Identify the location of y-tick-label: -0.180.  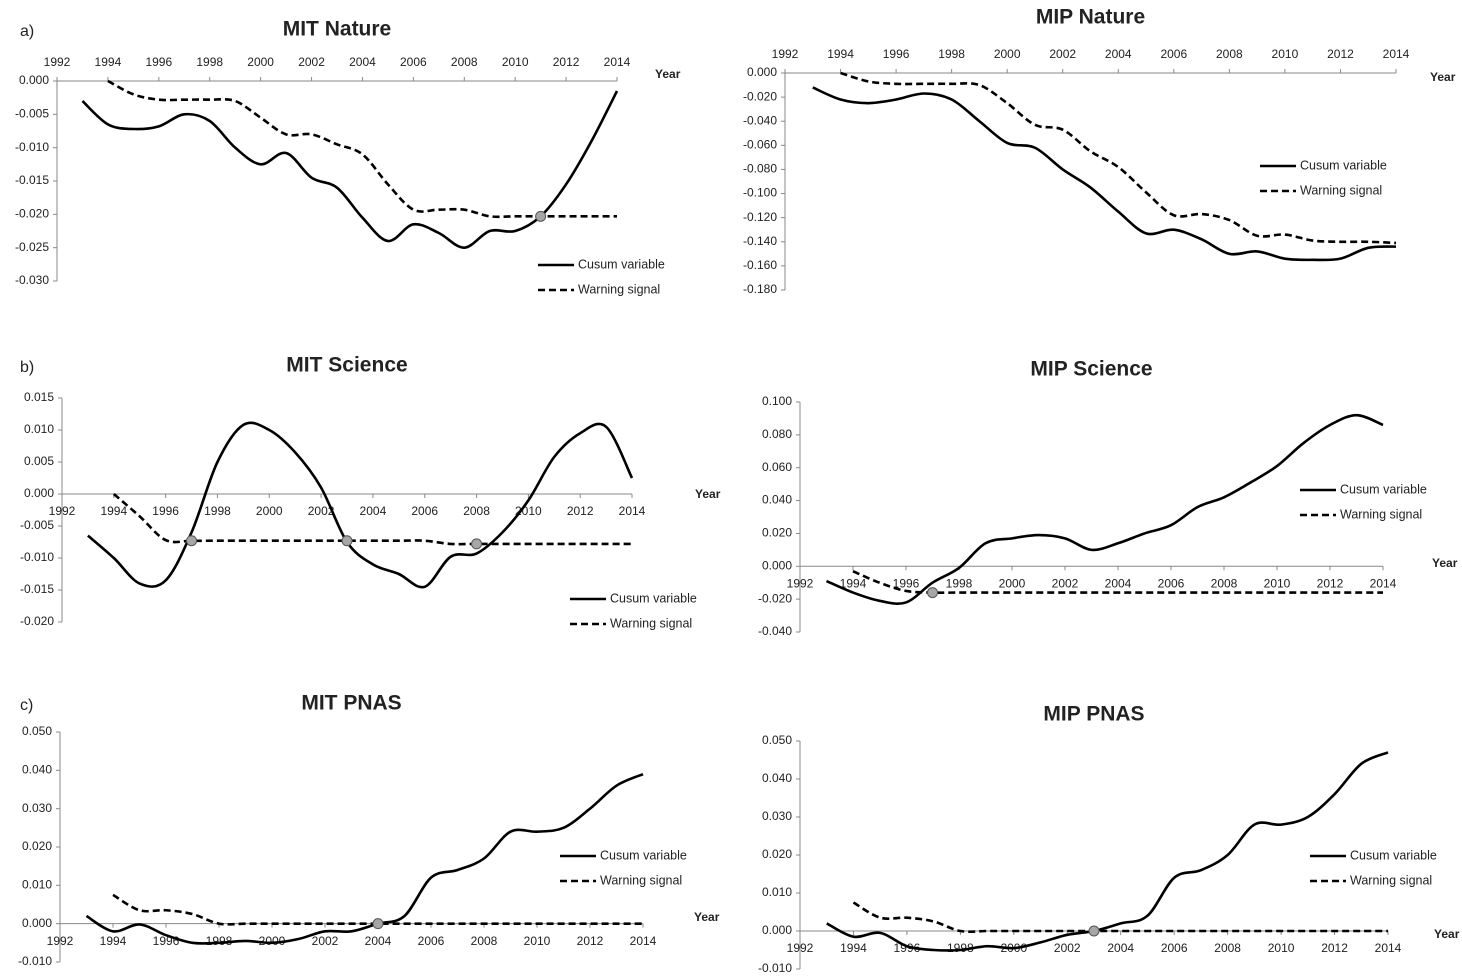
(760, 289).